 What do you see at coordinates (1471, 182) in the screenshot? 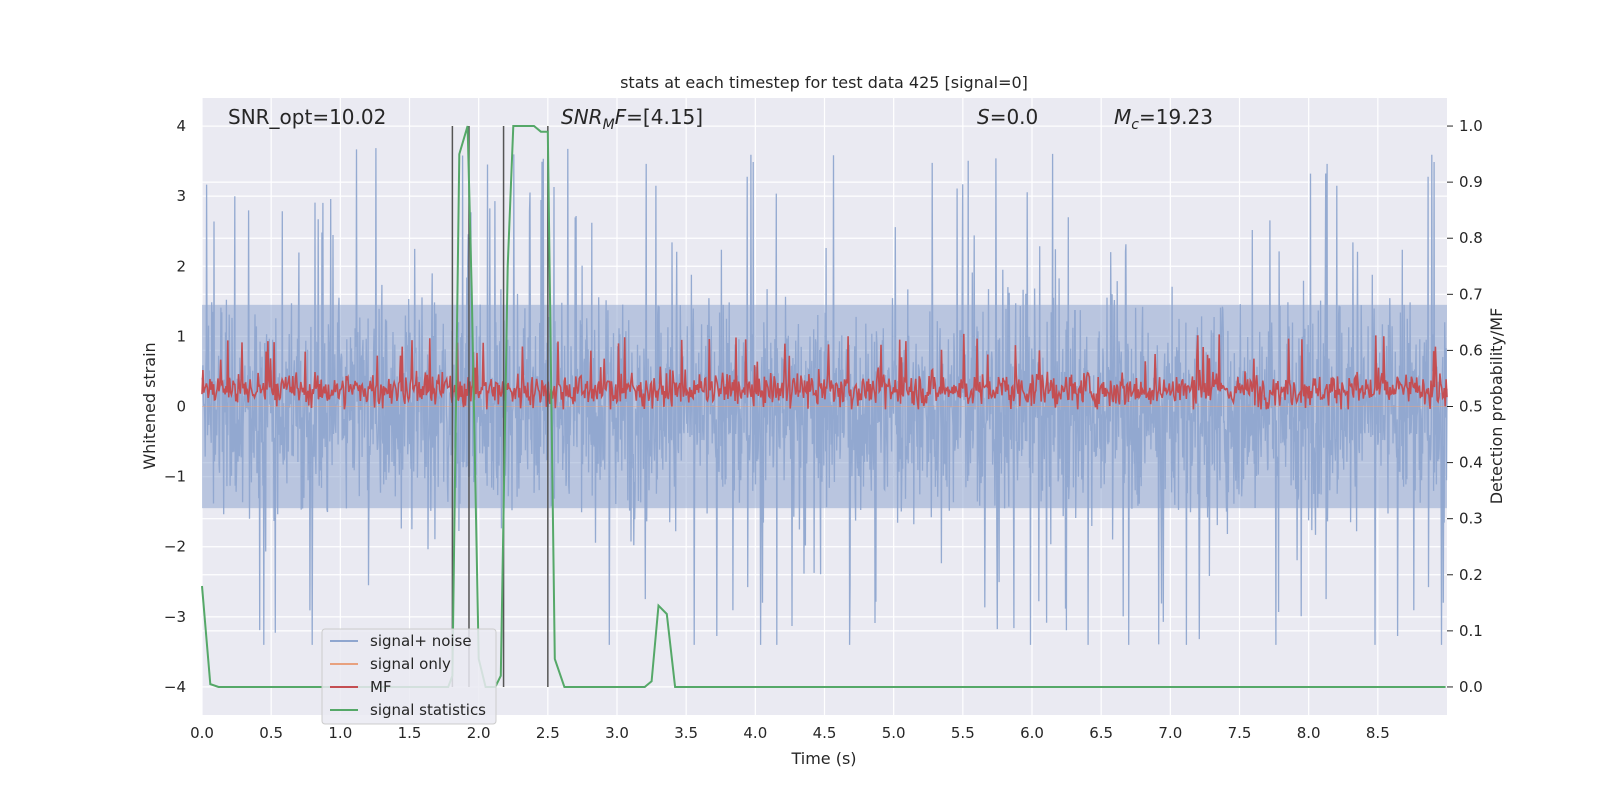
I see `y2-tick-label: 0.9` at bounding box center [1471, 182].